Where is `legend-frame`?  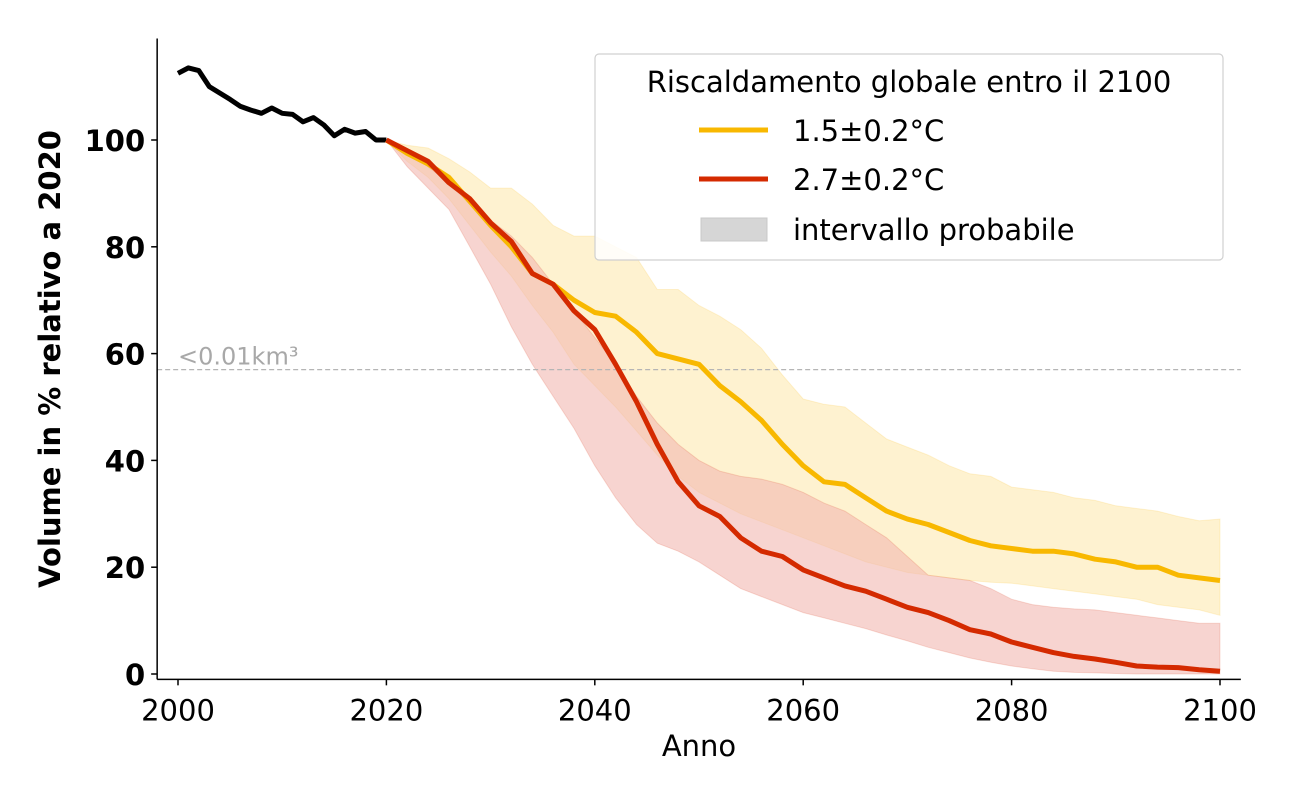 legend-frame is located at coordinates (909, 157).